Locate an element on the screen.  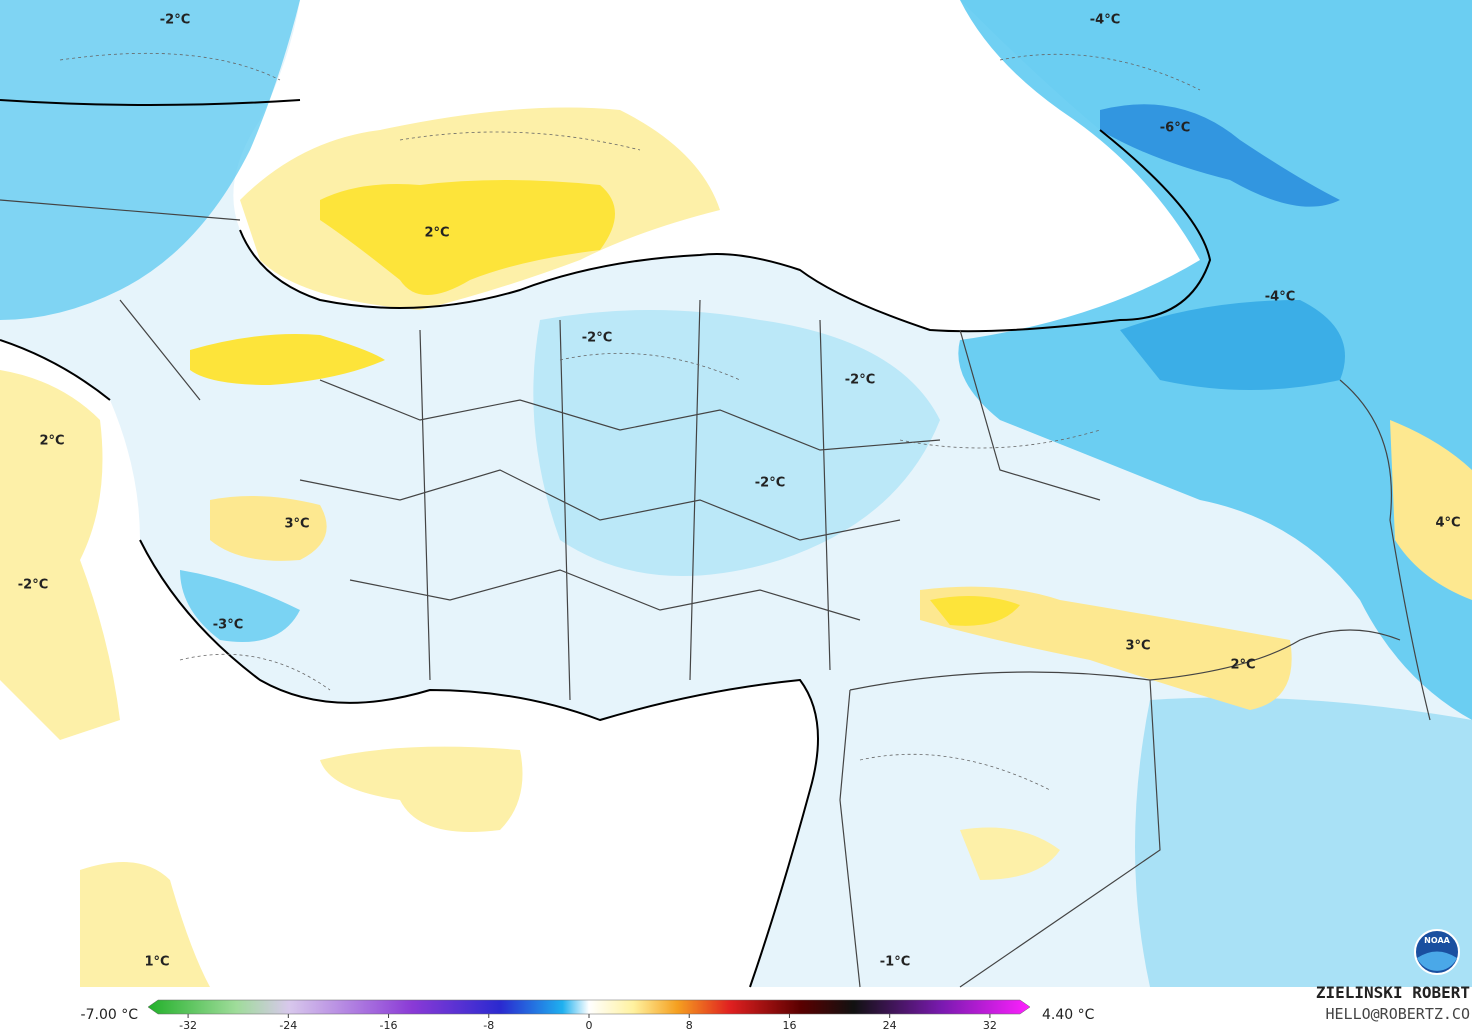
colorbar-min: -7.00 °C is located at coordinates (110, 1015).